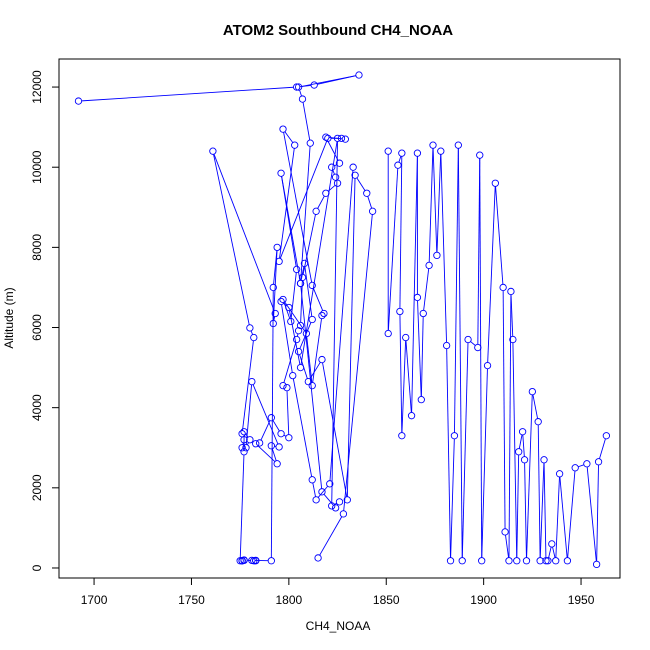  Describe the element at coordinates (94, 600) in the screenshot. I see `x-tick-label: 1700` at that location.